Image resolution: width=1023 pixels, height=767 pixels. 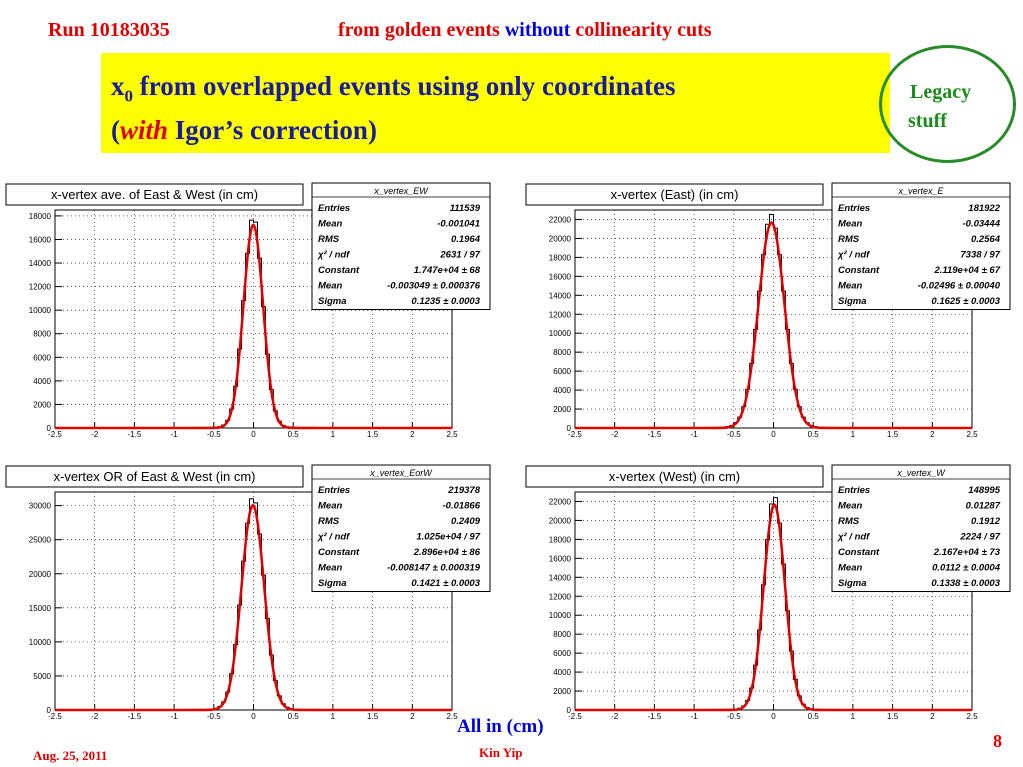 I want to click on y-tick-label: 10000, so click(x=560, y=333).